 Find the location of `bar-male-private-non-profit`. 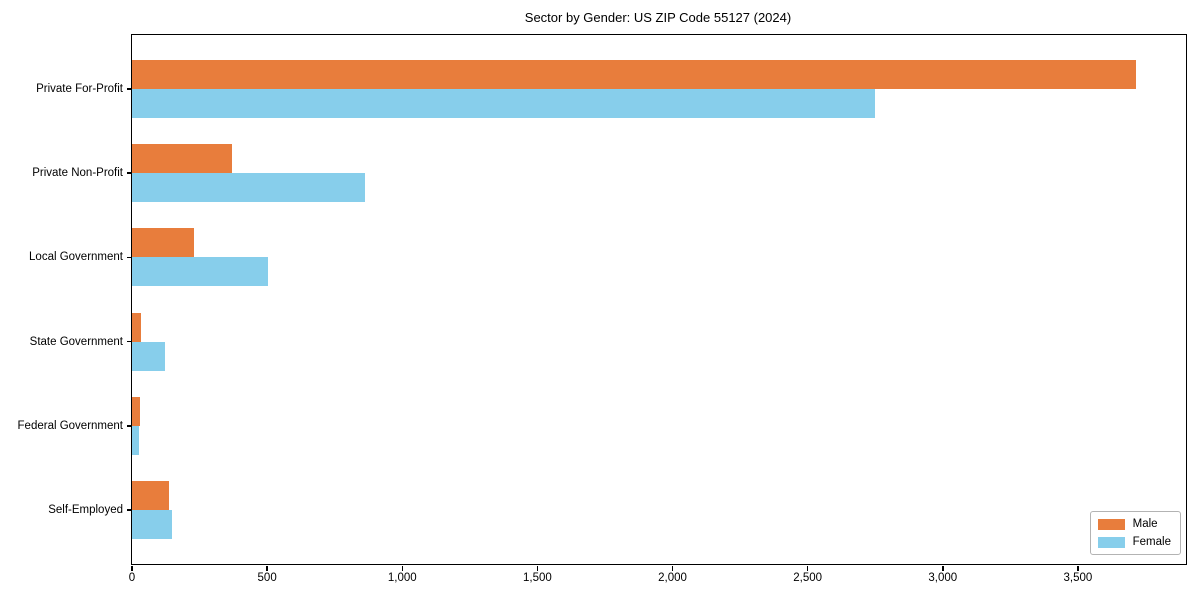

bar-male-private-non-profit is located at coordinates (182, 159).